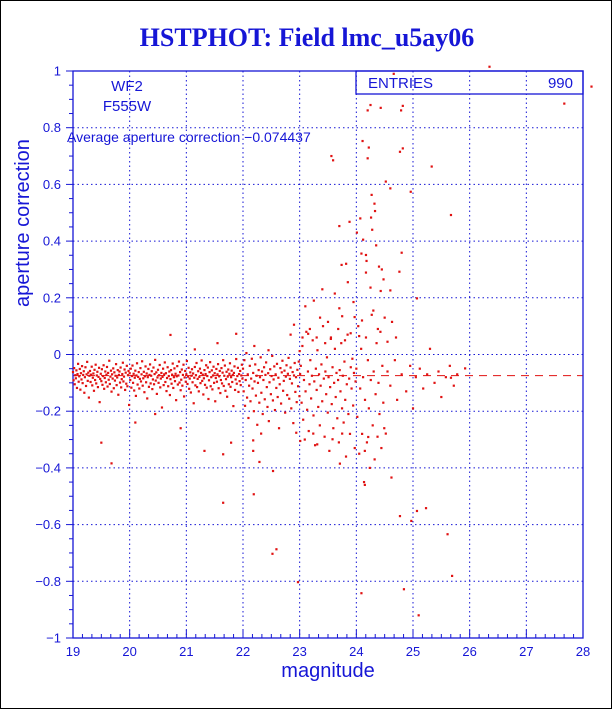 Image resolution: width=612 pixels, height=709 pixels. What do you see at coordinates (73, 651) in the screenshot?
I see `x-tick-label: 19` at bounding box center [73, 651].